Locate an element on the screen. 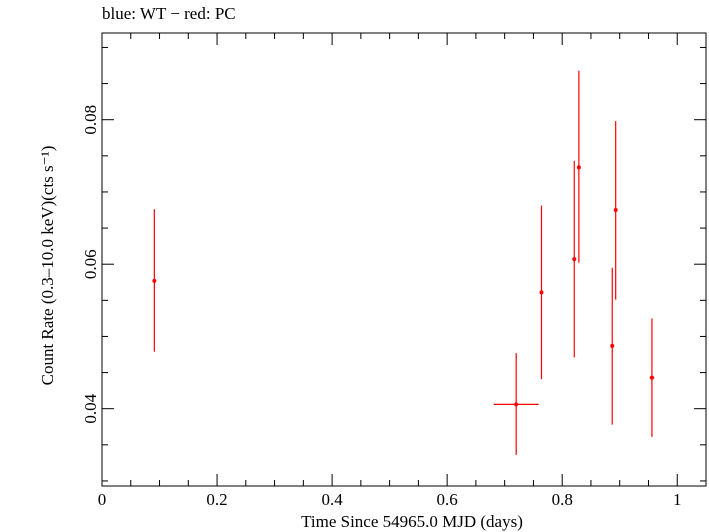 The width and height of the screenshot is (709, 532). x-tick-label: 1 is located at coordinates (677, 499).